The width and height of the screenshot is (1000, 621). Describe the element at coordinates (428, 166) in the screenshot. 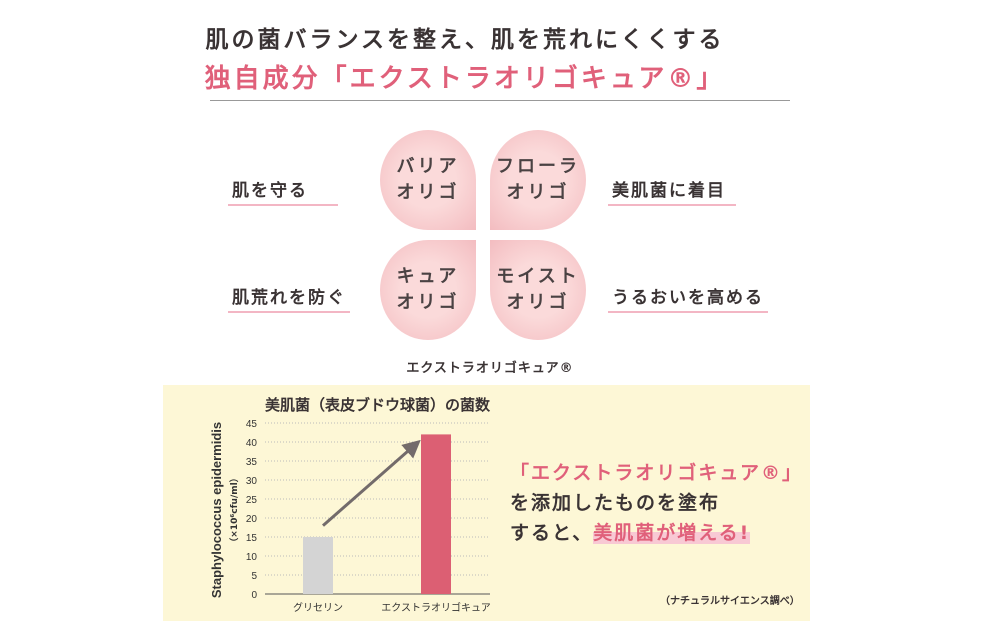

I see `petal-label: バリア` at that location.